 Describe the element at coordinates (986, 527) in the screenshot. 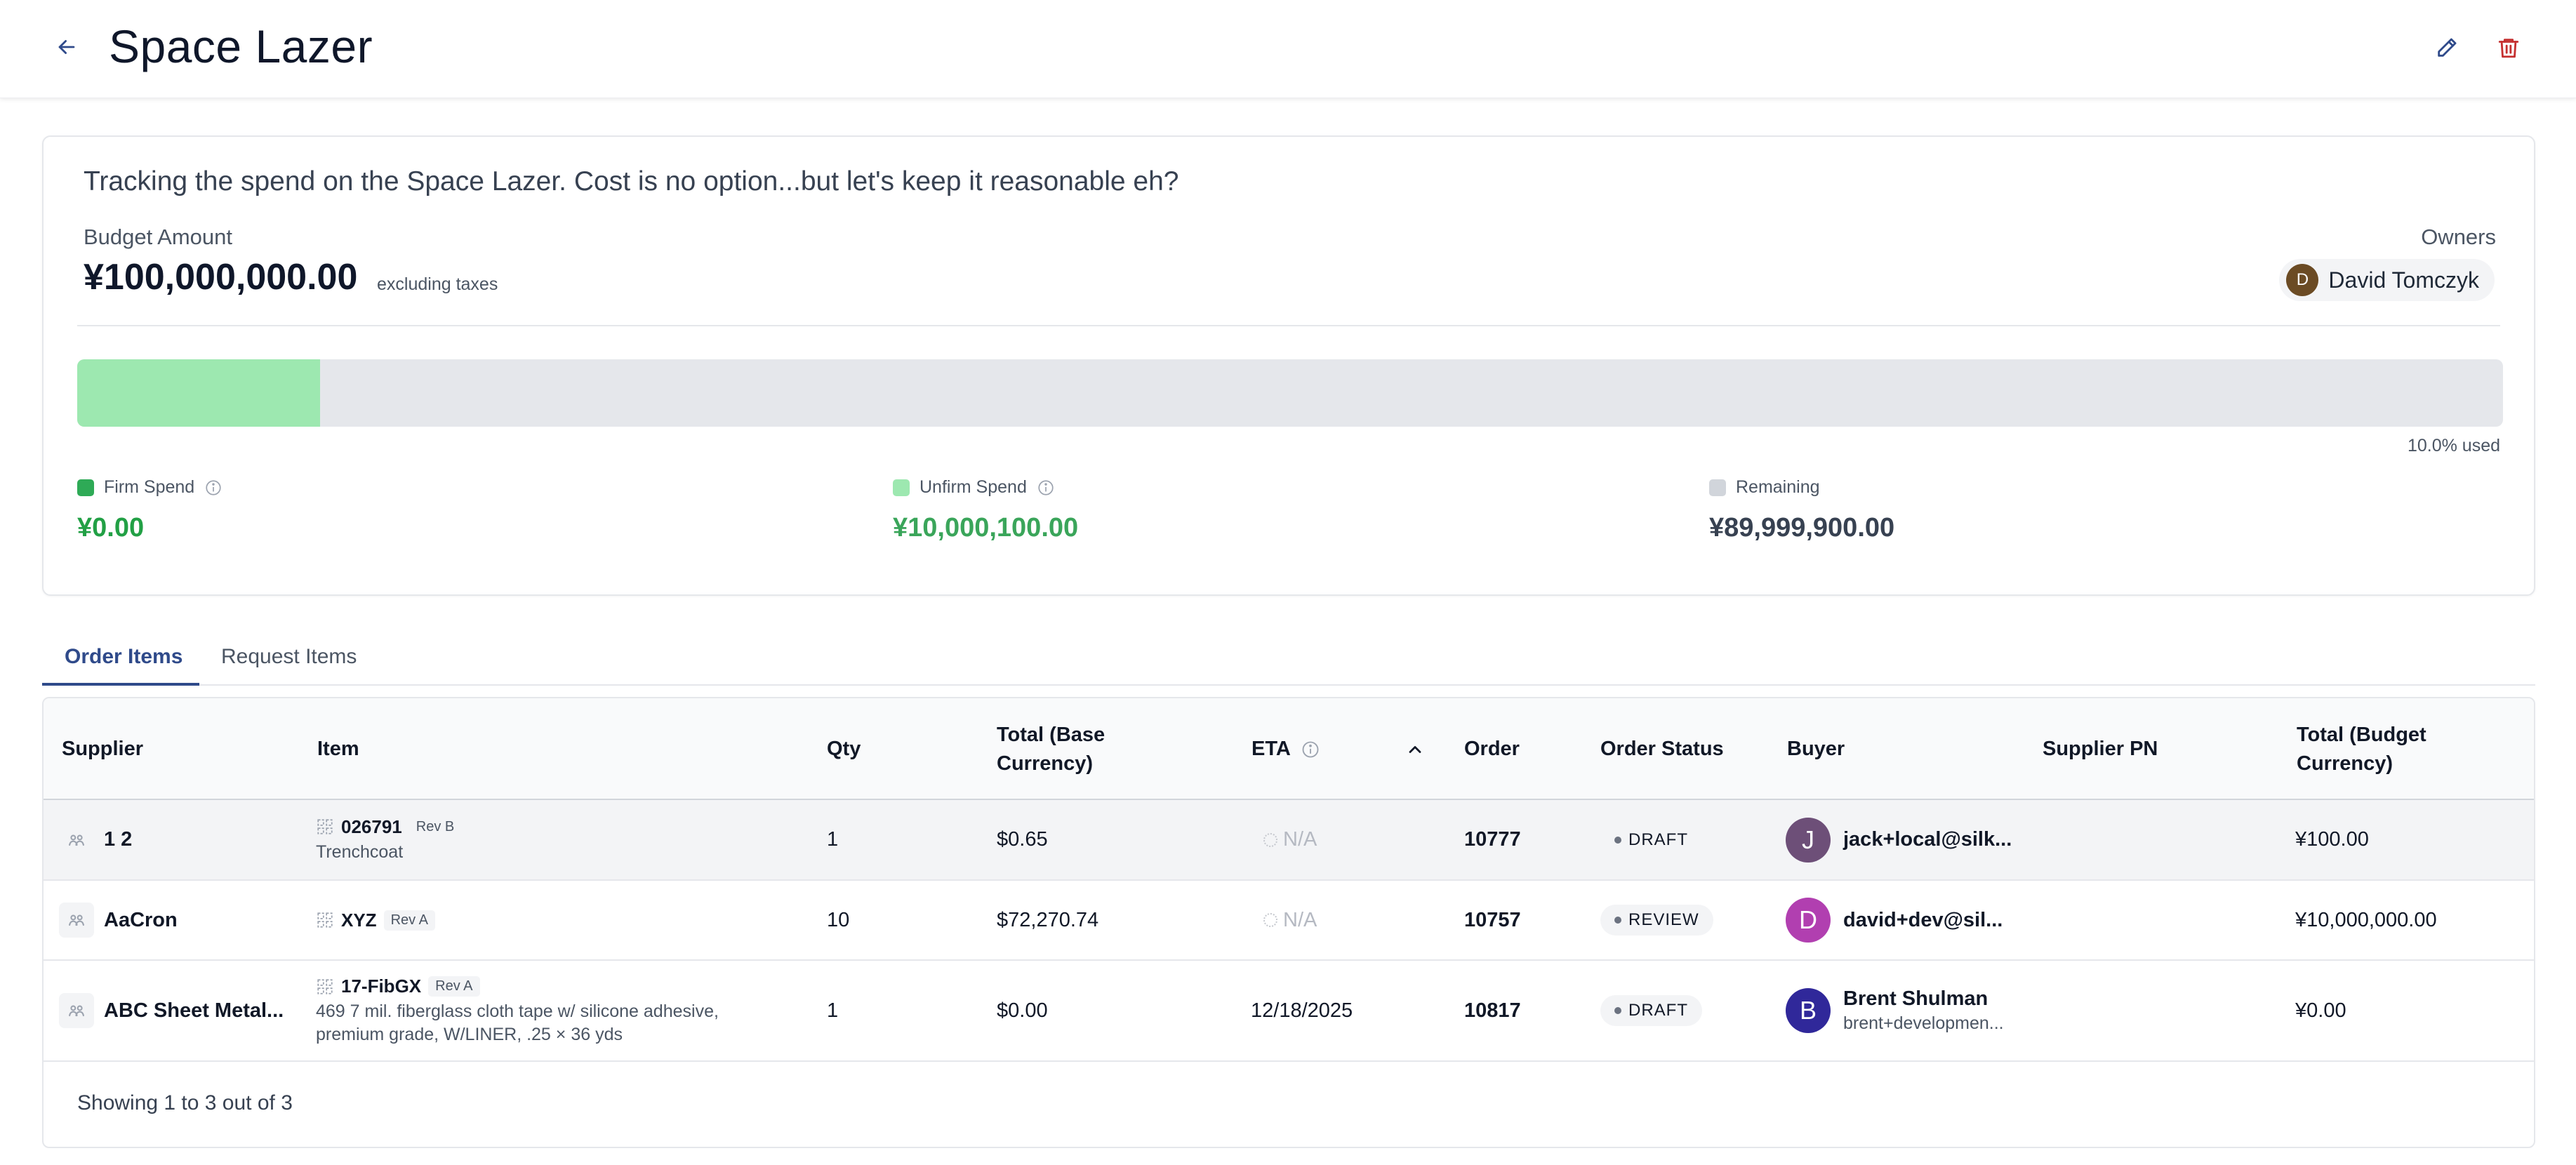

I see `unfirm-spend-value: ¥10,000,100.00` at that location.